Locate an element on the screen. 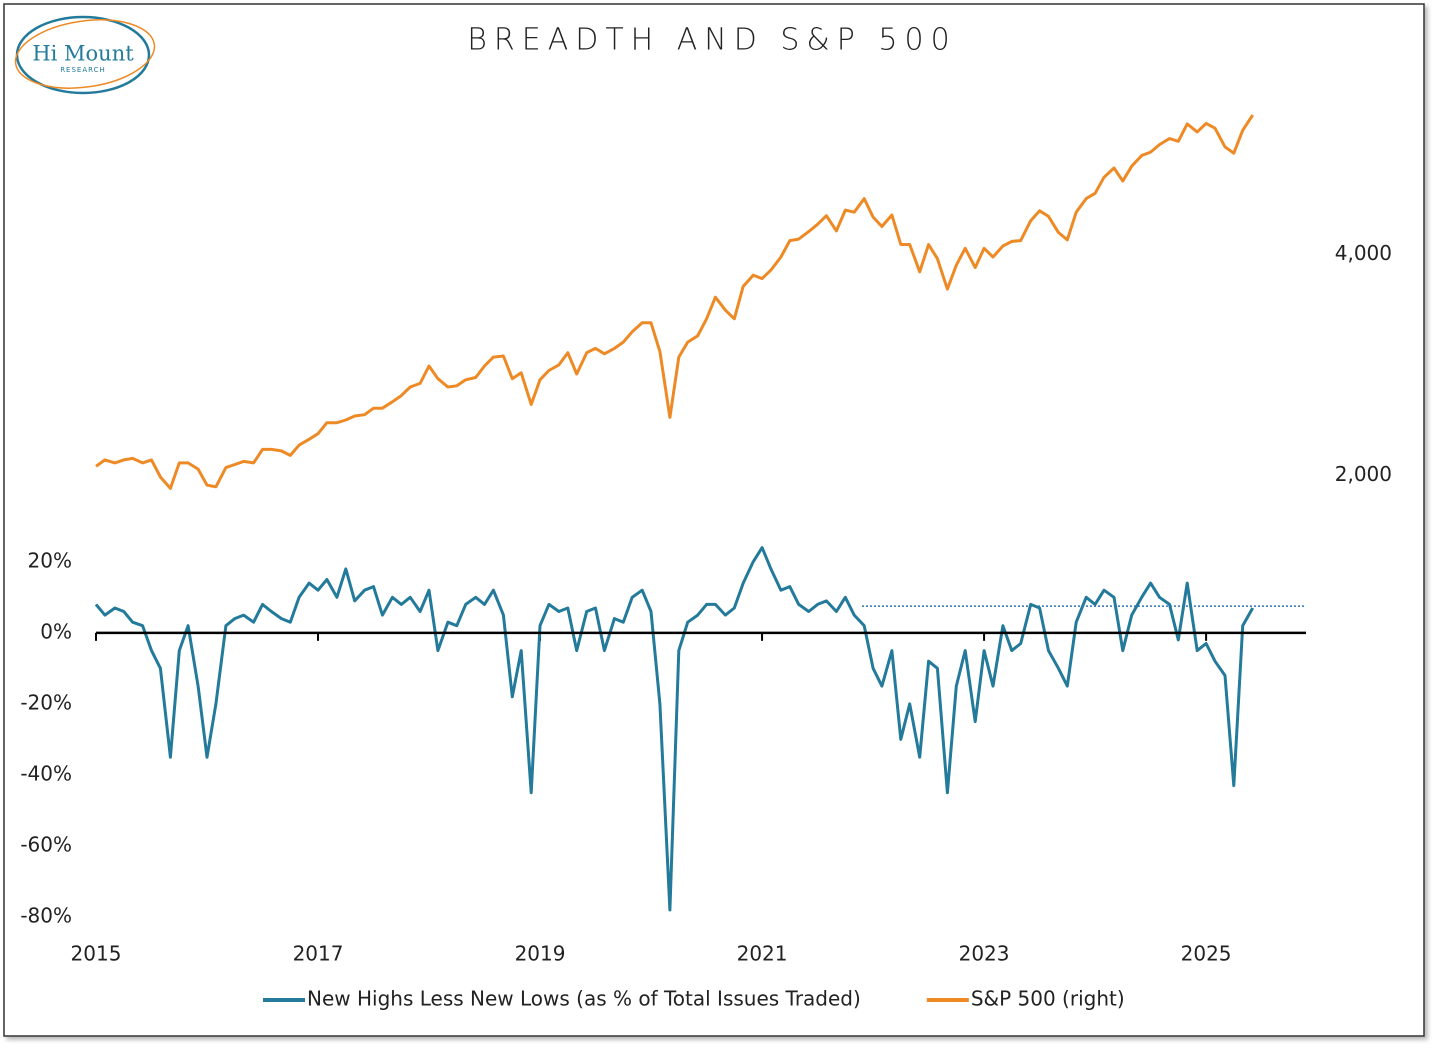 The height and width of the screenshot is (1049, 1438). logo: Hi Mount RESEARCH is located at coordinates (85, 55).